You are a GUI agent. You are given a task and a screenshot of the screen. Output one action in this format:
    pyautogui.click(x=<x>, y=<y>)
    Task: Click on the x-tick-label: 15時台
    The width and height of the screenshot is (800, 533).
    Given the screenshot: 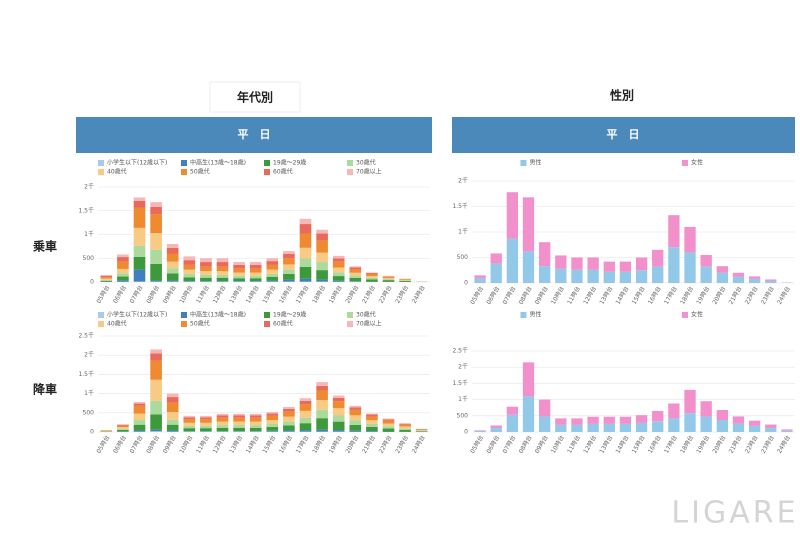 What is the action you would take?
    pyautogui.click(x=638, y=444)
    